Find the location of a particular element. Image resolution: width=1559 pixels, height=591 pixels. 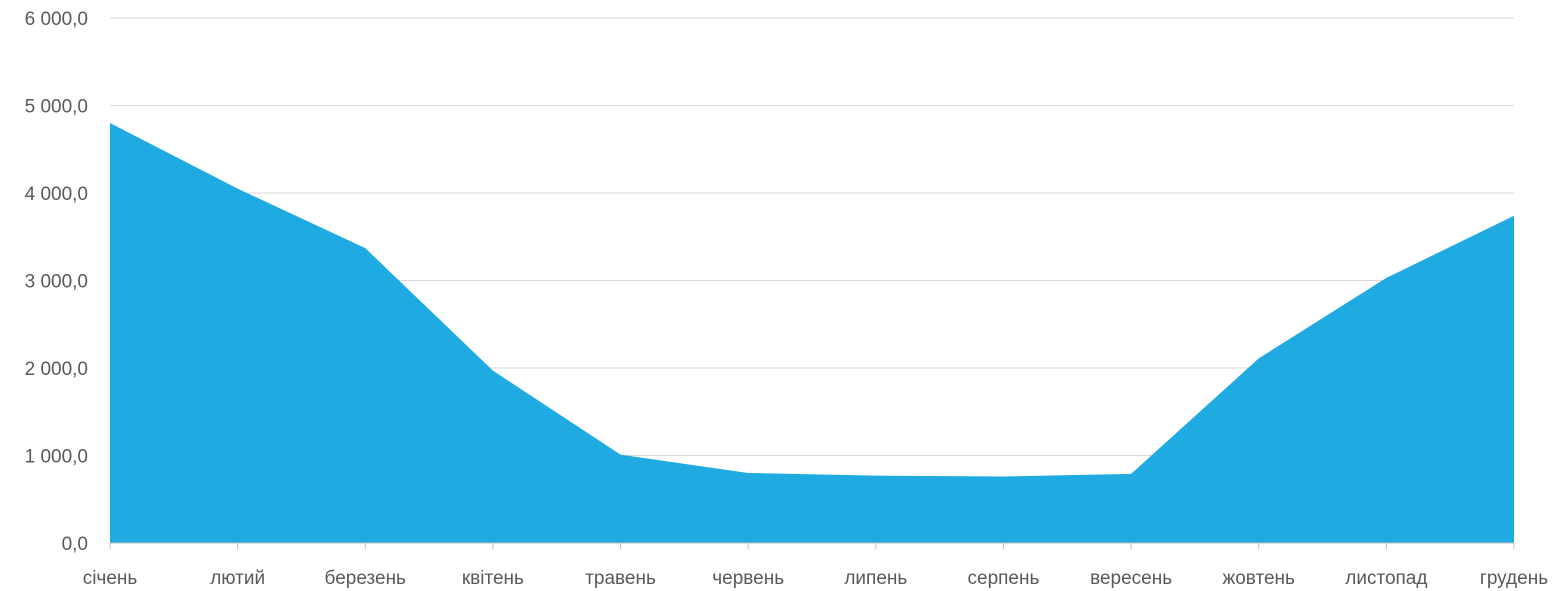

x-tick-label: липень is located at coordinates (875, 578).